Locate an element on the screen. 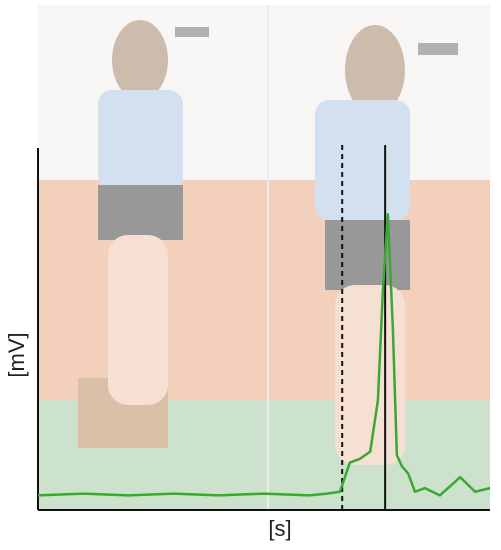 The image size is (501, 550). y-axis-label: [mV] is located at coordinates (16, 354).